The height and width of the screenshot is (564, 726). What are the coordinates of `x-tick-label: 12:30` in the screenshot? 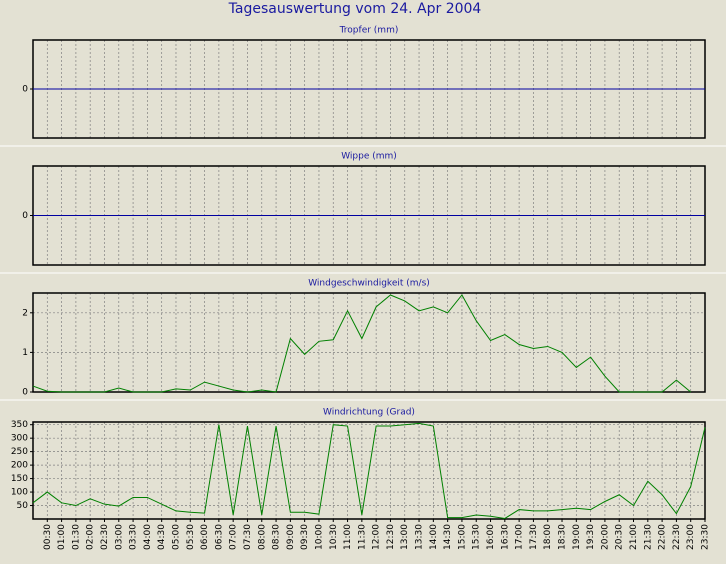 It's located at (391, 537).